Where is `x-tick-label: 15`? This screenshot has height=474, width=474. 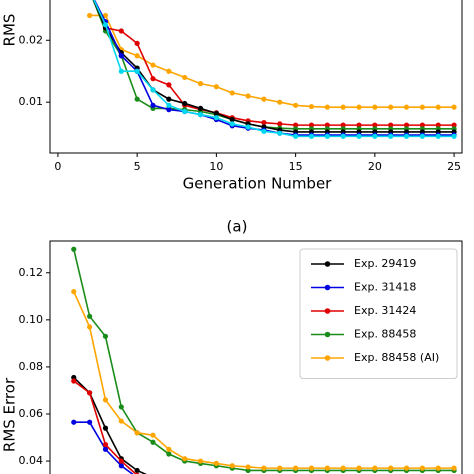 x-tick-label: 15 is located at coordinates (296, 166).